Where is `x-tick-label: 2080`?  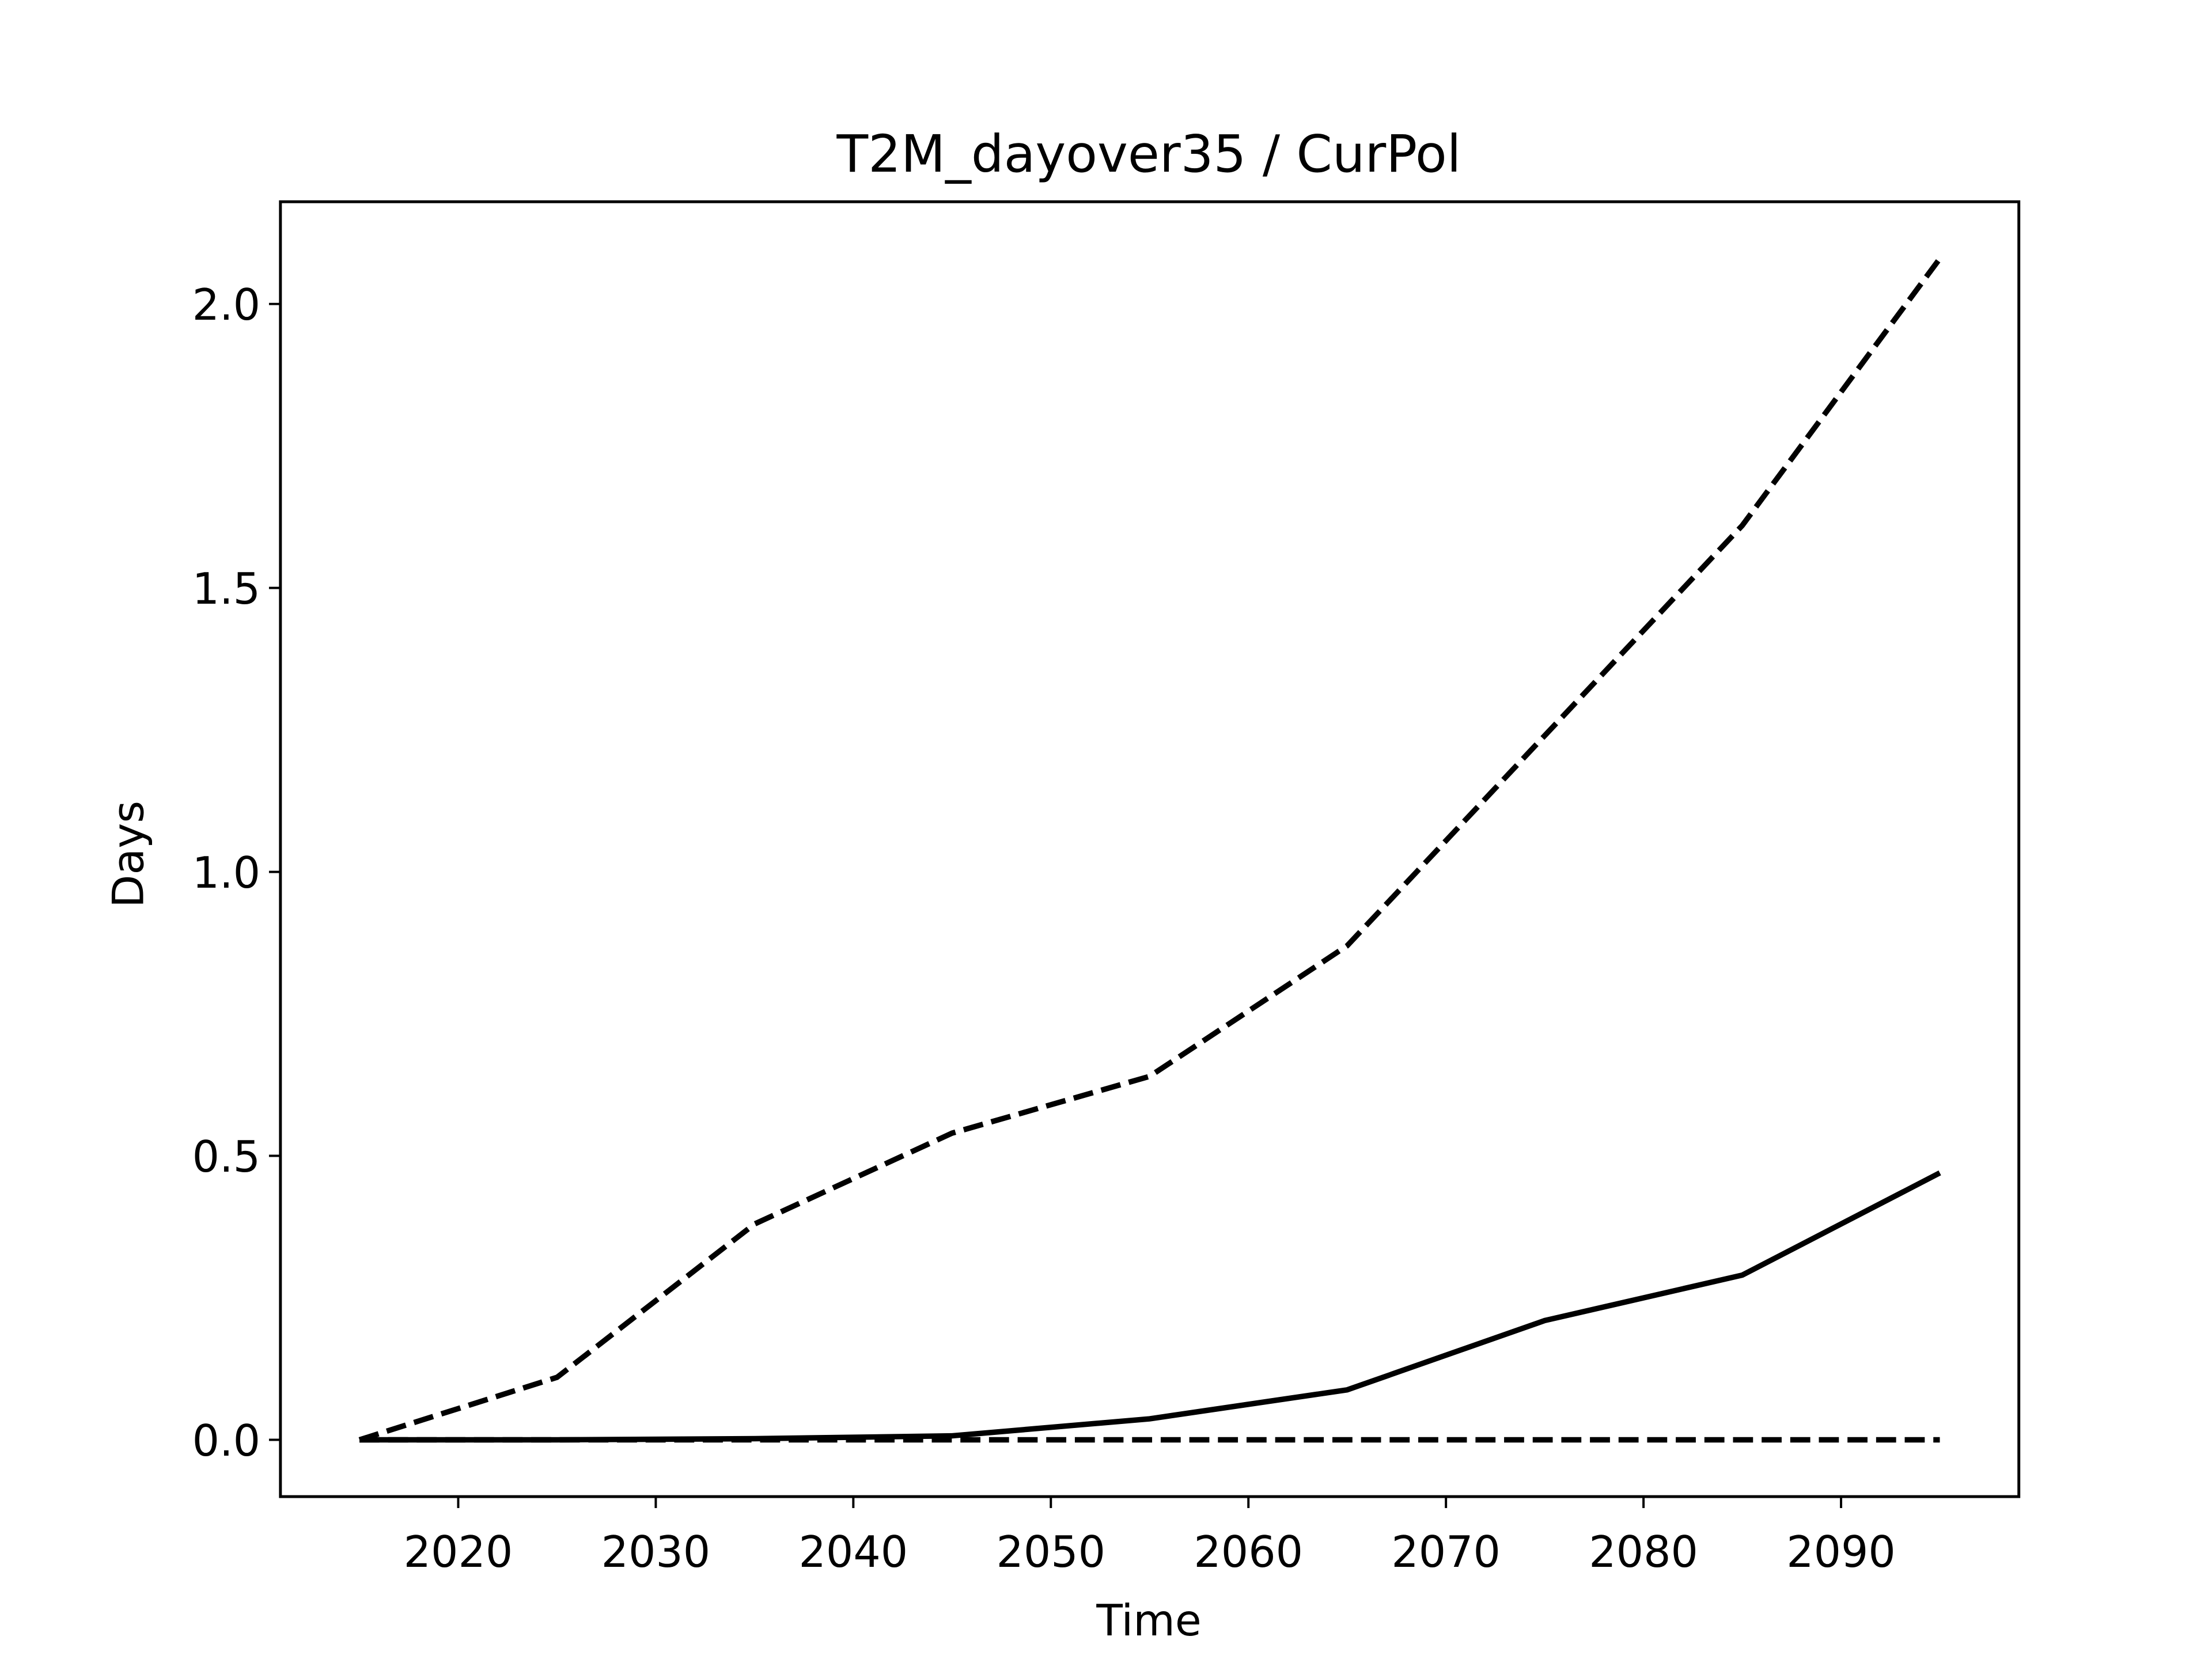
x-tick-label: 2080 is located at coordinates (1643, 1552).